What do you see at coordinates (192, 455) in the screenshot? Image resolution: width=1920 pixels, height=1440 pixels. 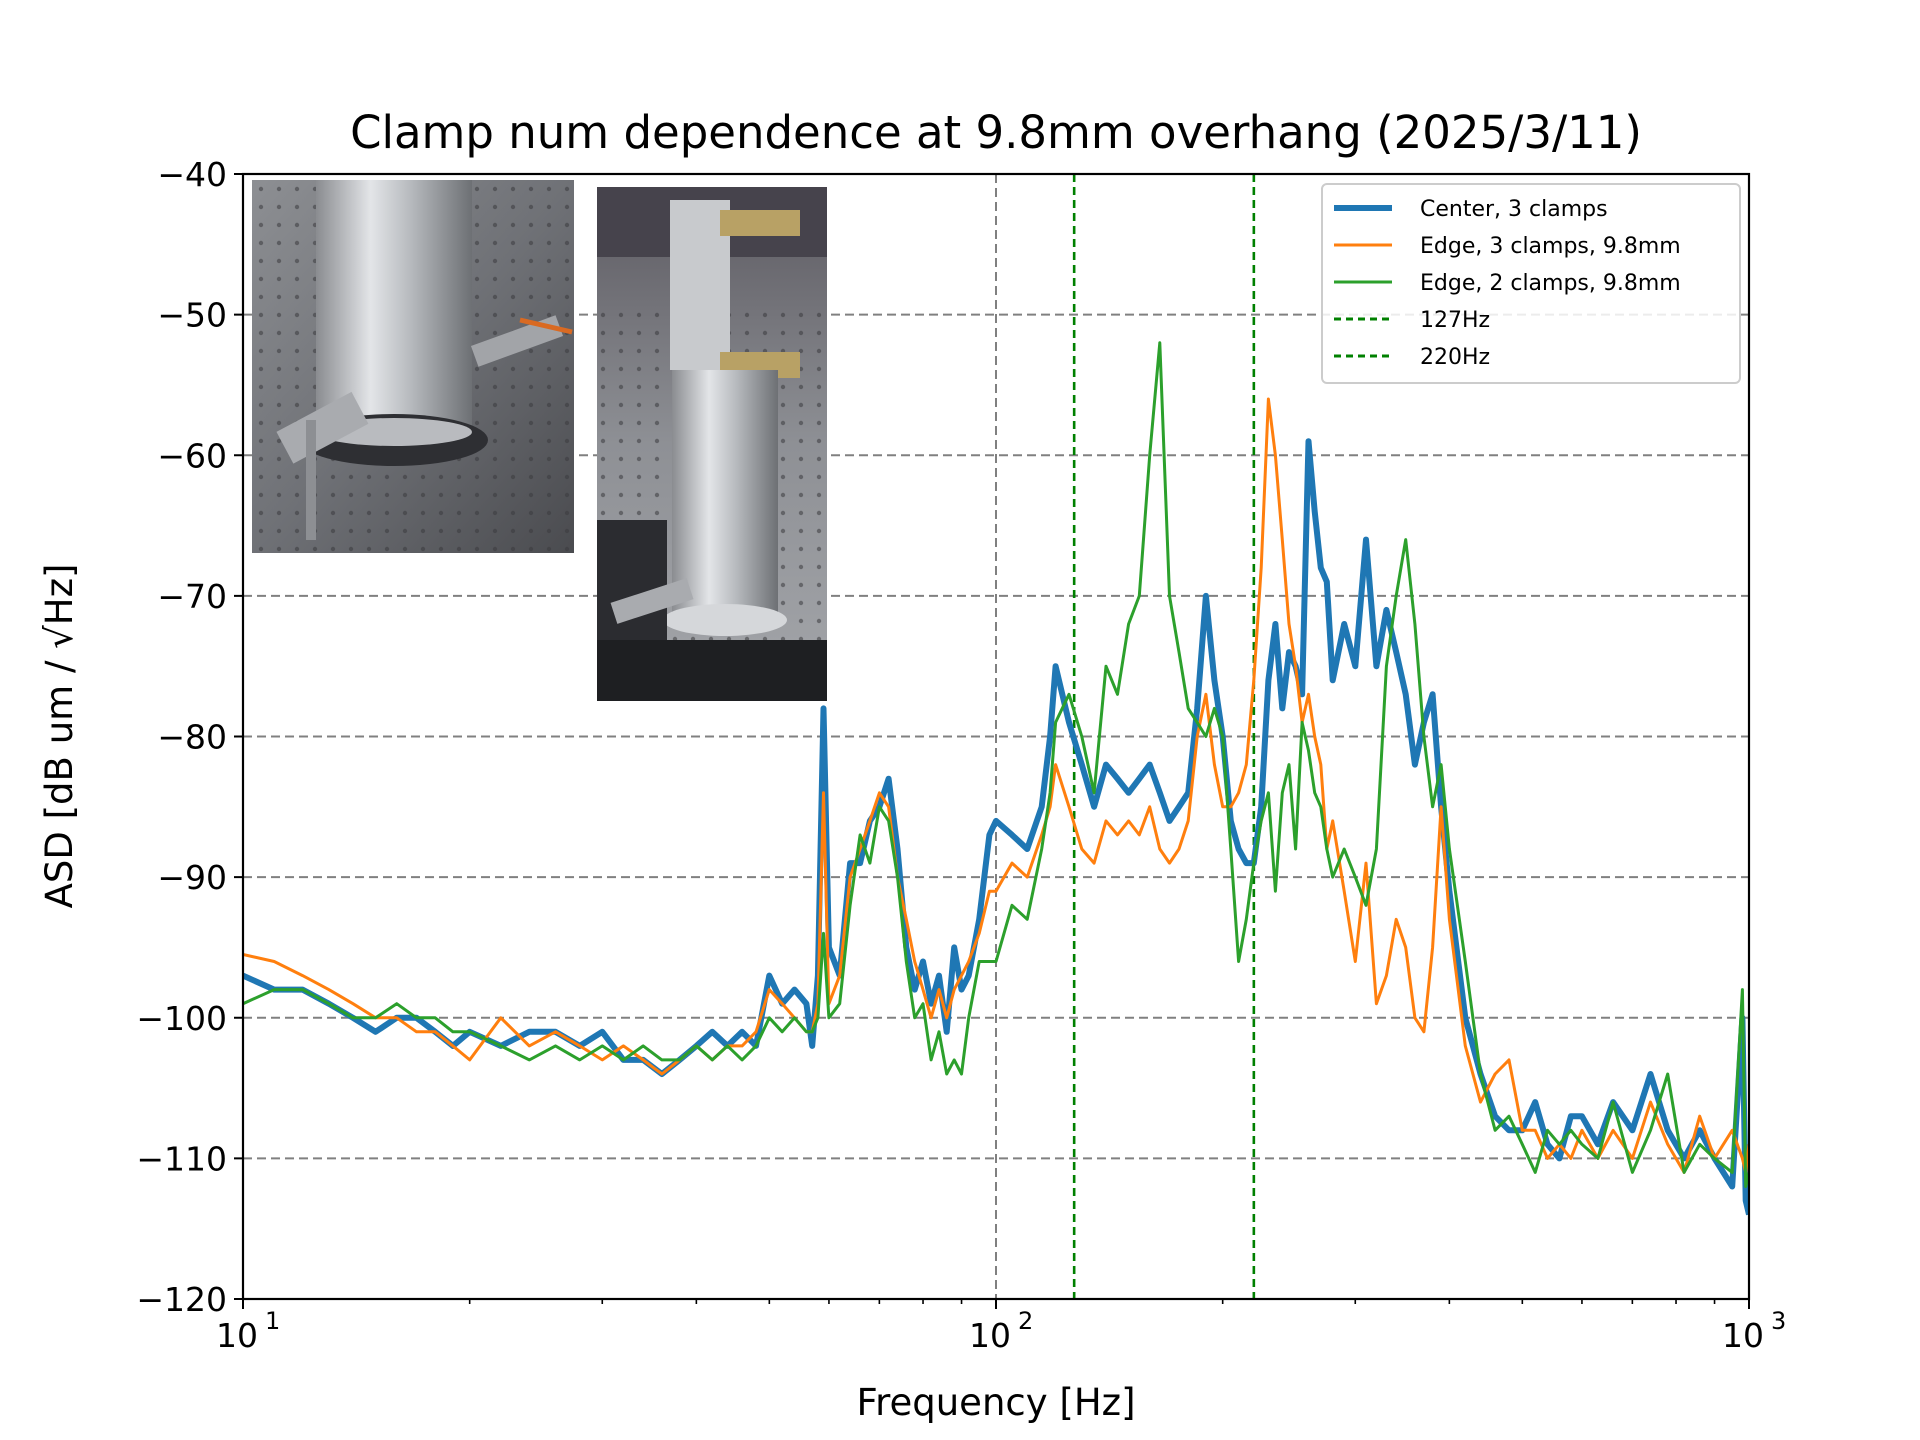 I see `y-tick-label: −60` at bounding box center [192, 455].